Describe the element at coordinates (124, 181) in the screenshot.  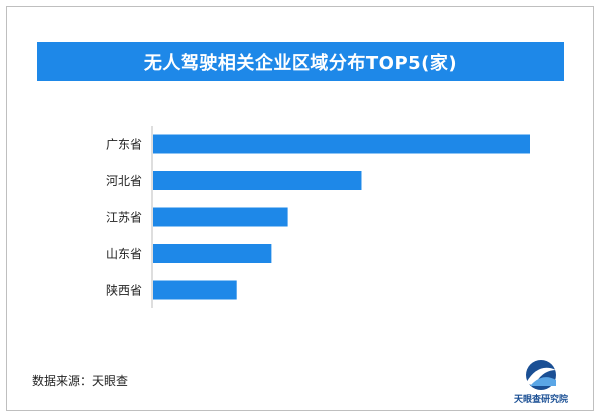
I see `category-label-1: 河北省` at that location.